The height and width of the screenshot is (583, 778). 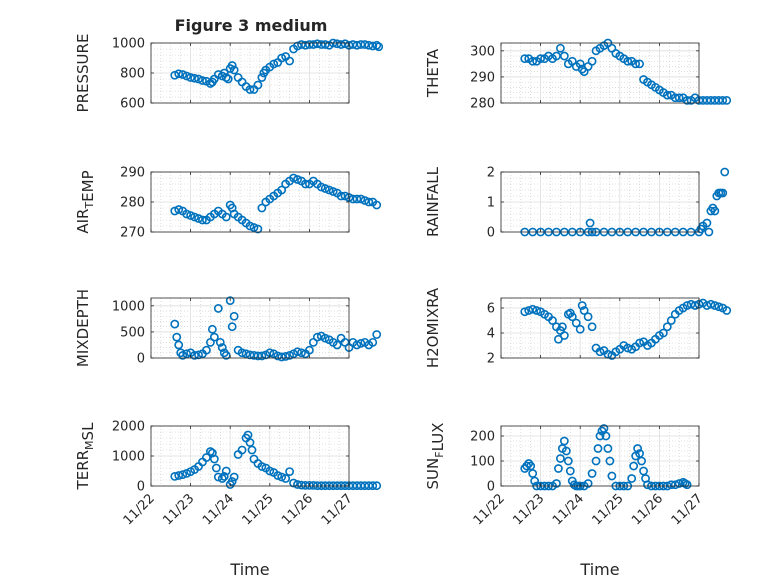 What do you see at coordinates (433, 201) in the screenshot?
I see `y-axis-label: RAINFALL` at bounding box center [433, 201].